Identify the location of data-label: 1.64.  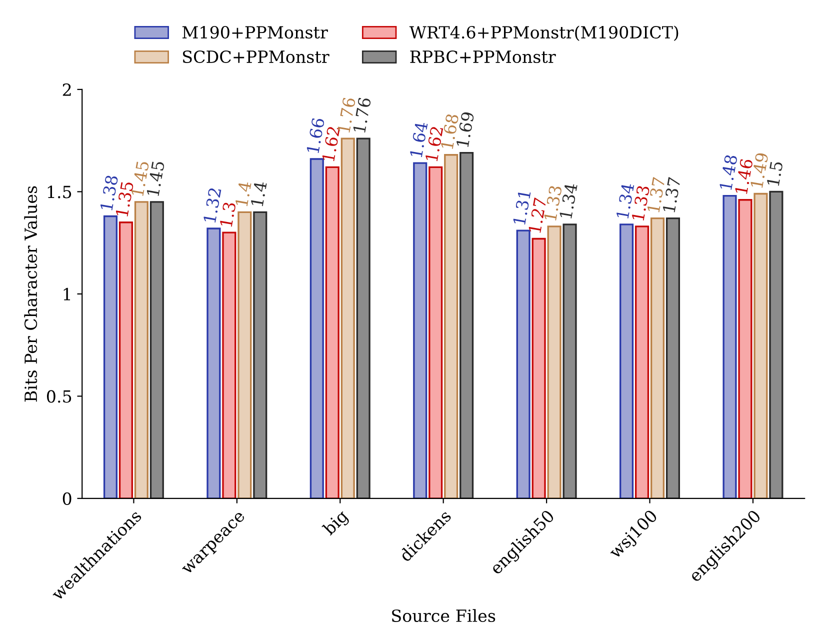
(419, 140).